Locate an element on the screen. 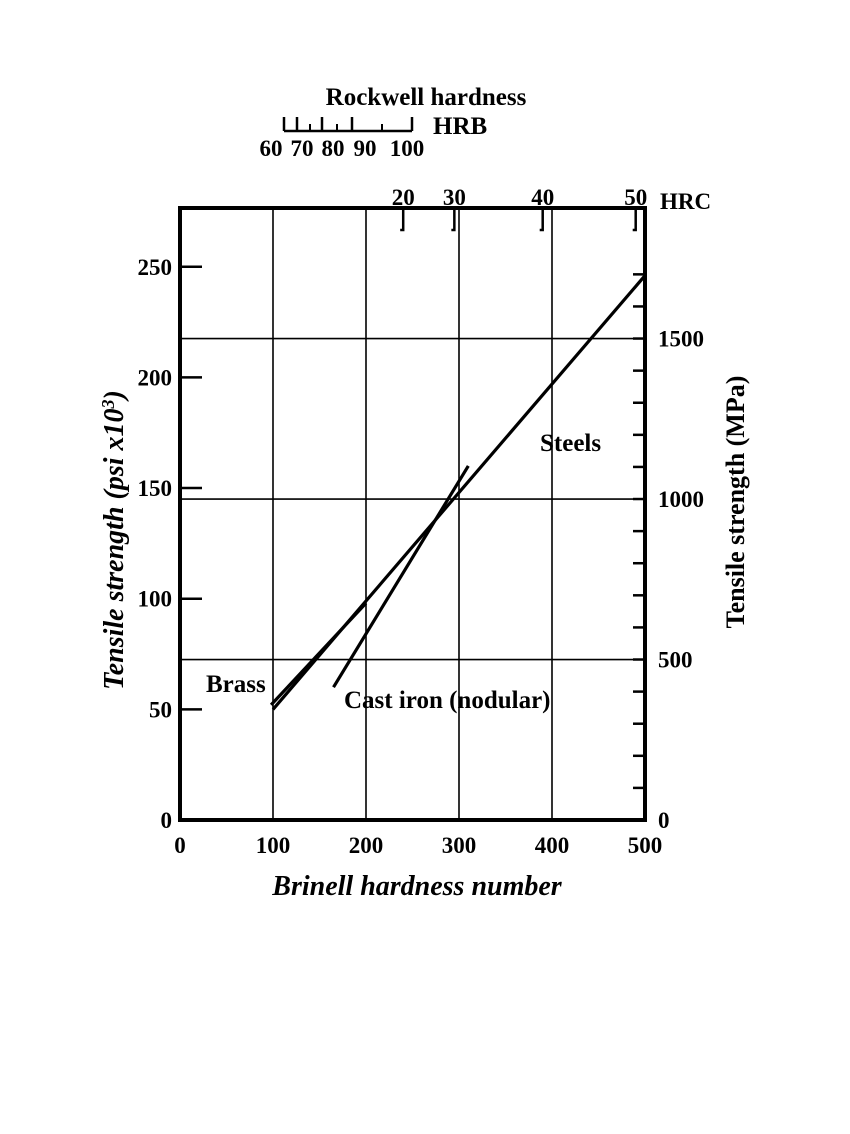  y-right-tick-label-1000: 1000 is located at coordinates (681, 499).